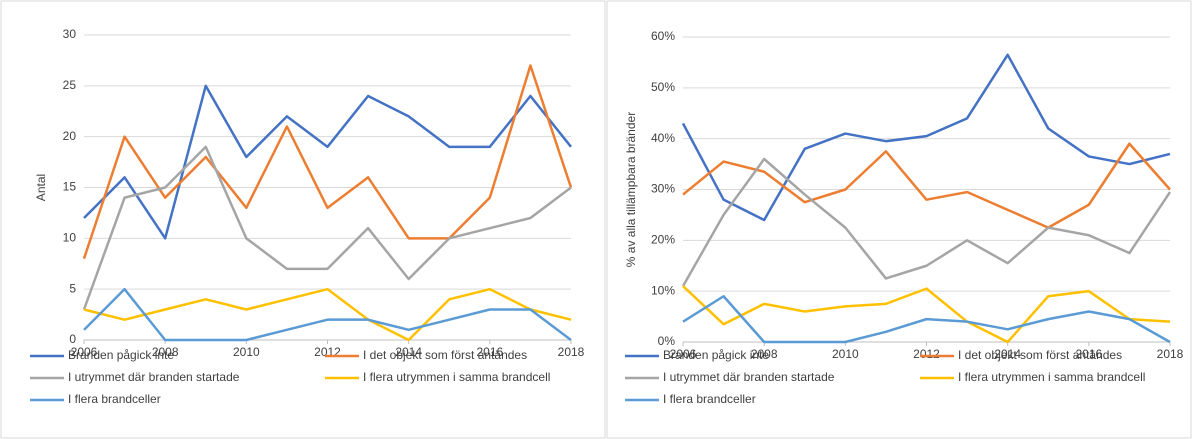  Describe the element at coordinates (663, 87) in the screenshot. I see `y-tick-label: 50%` at that location.